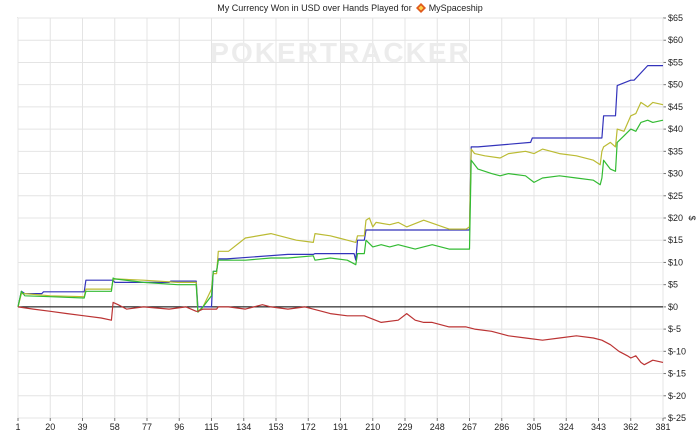 This screenshot has width=700, height=434. What do you see at coordinates (340, 52) in the screenshot?
I see `watermark-logo: POKERTRACKER` at bounding box center [340, 52].